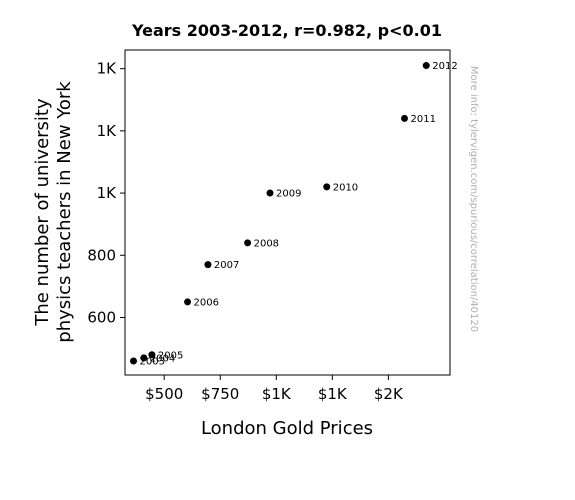 This screenshot has height=500, width=575. Describe the element at coordinates (220, 394) in the screenshot. I see `x-tick-label-1: $750` at that location.